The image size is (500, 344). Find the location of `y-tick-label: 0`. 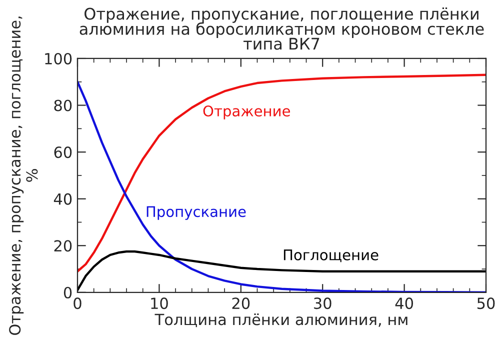

y-tick-label: 0 is located at coordinates (68, 292).